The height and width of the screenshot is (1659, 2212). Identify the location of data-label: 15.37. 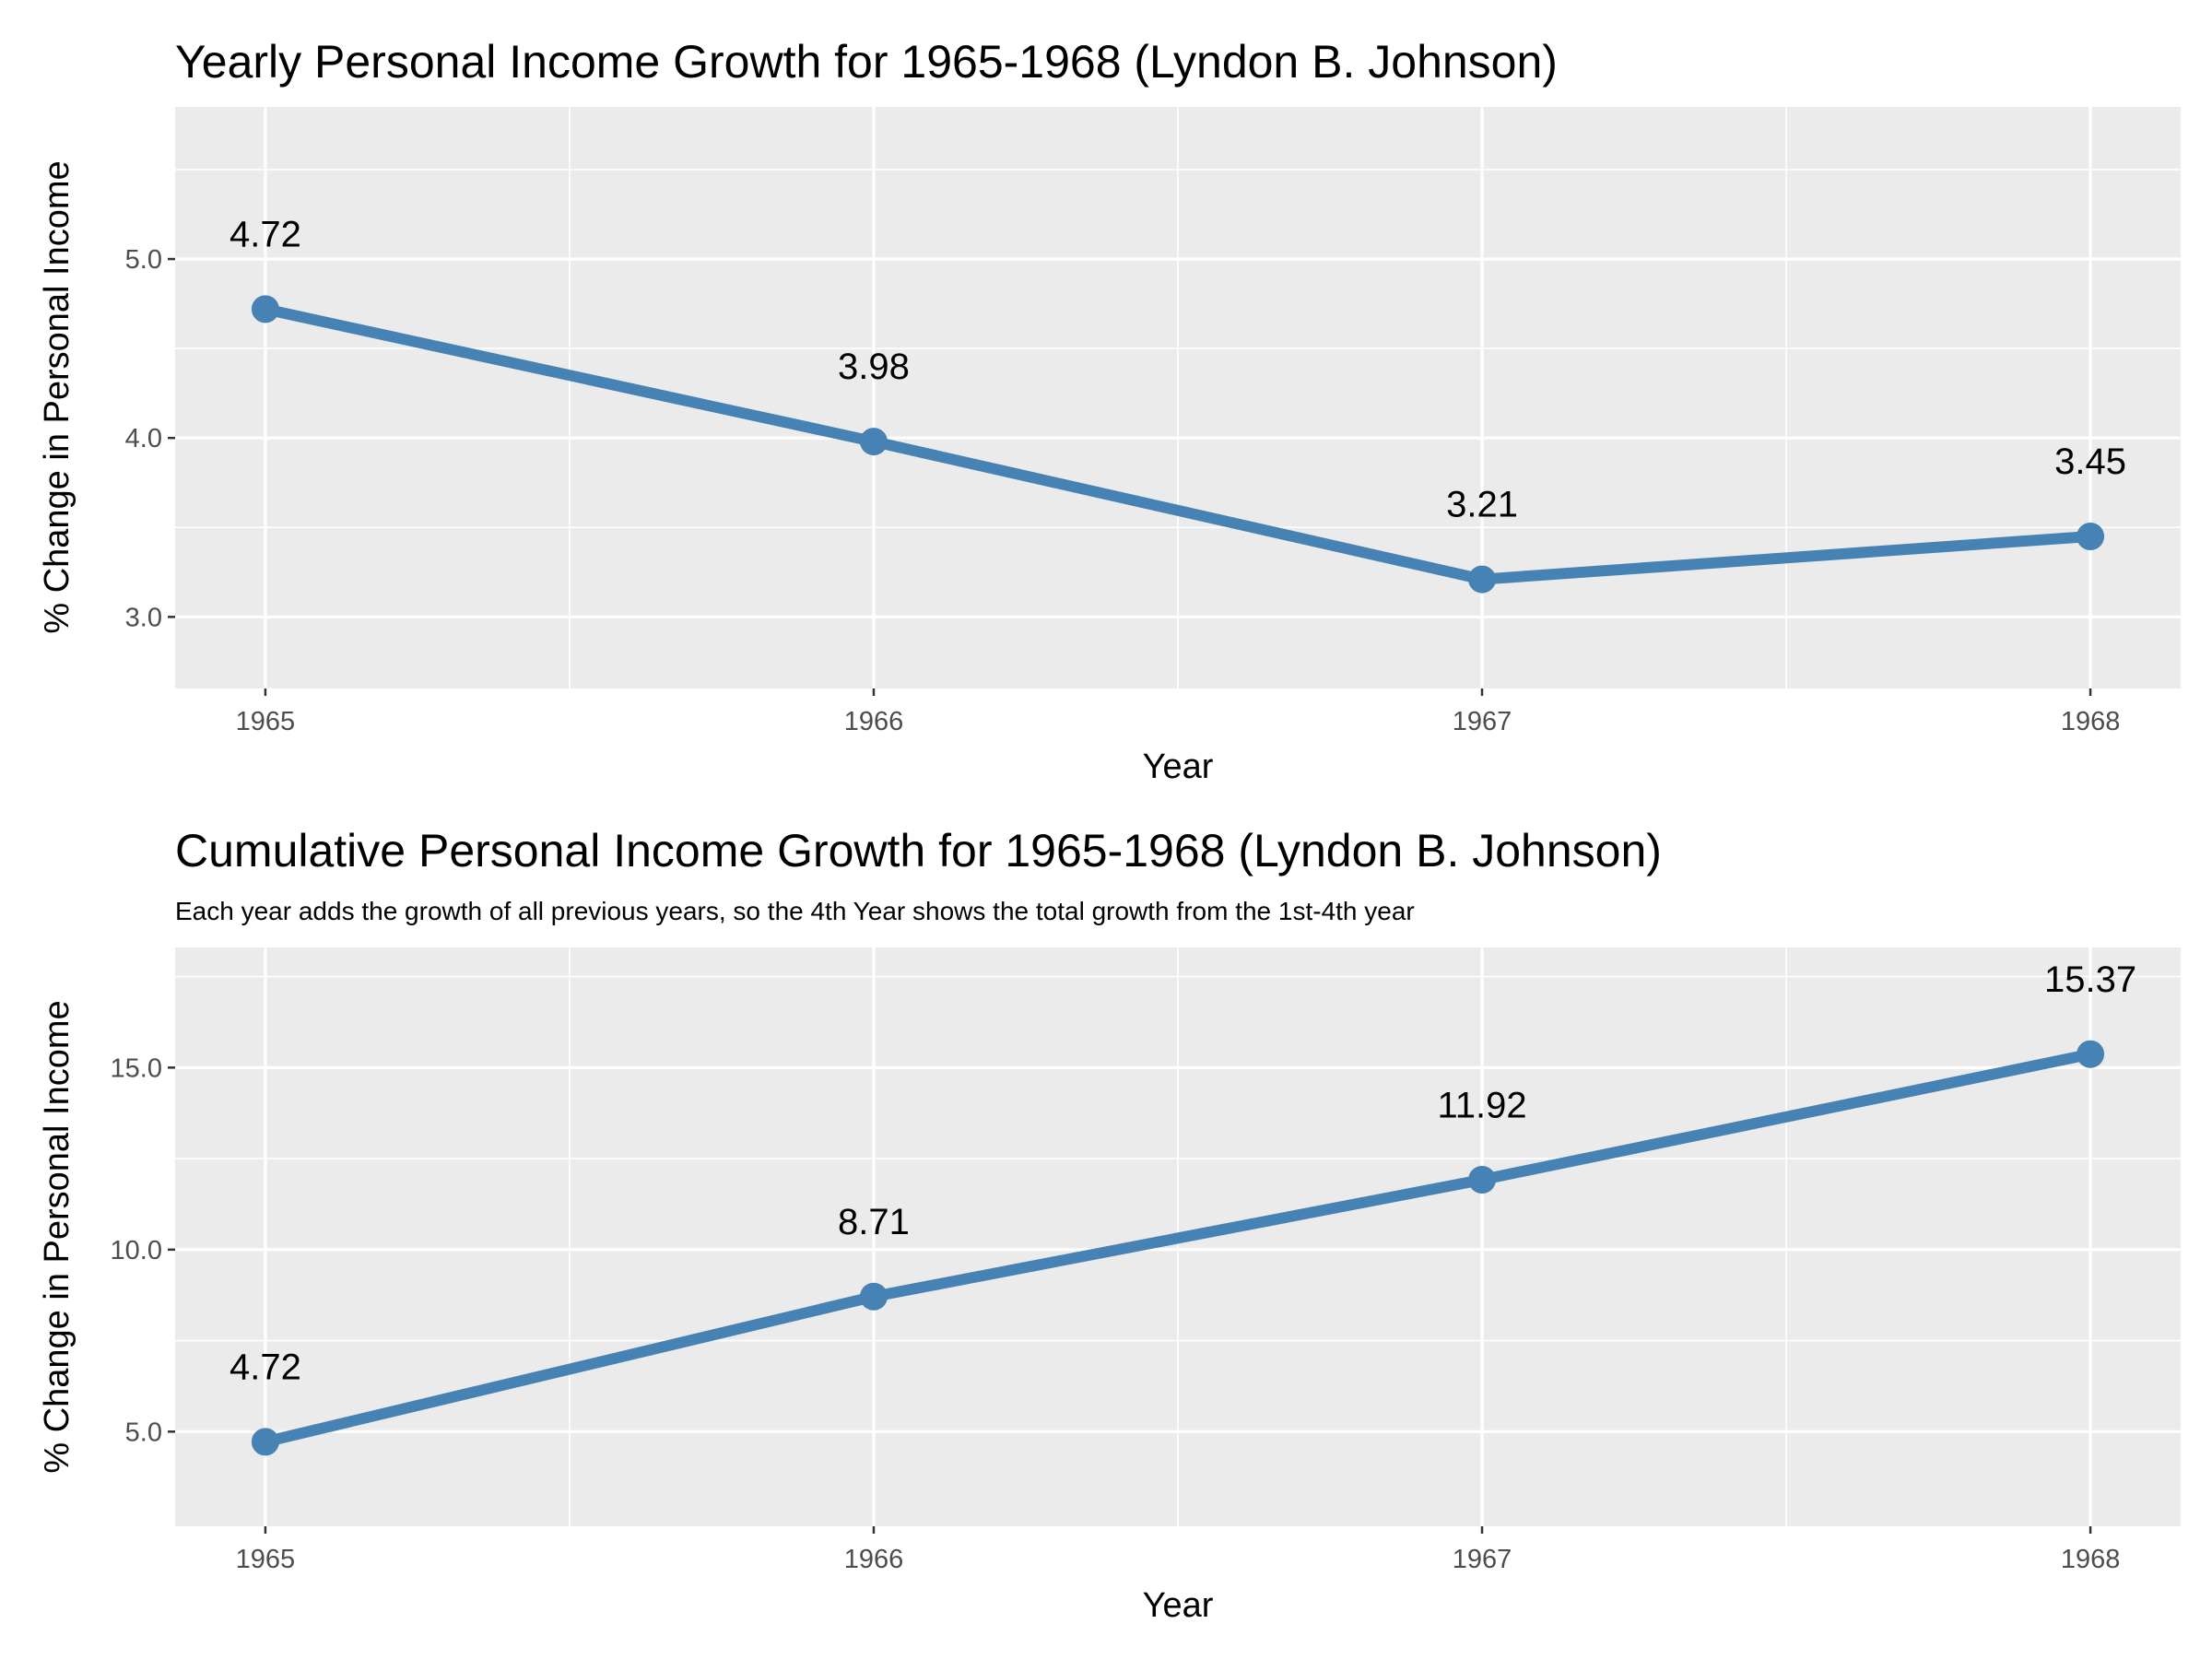
(2090, 979).